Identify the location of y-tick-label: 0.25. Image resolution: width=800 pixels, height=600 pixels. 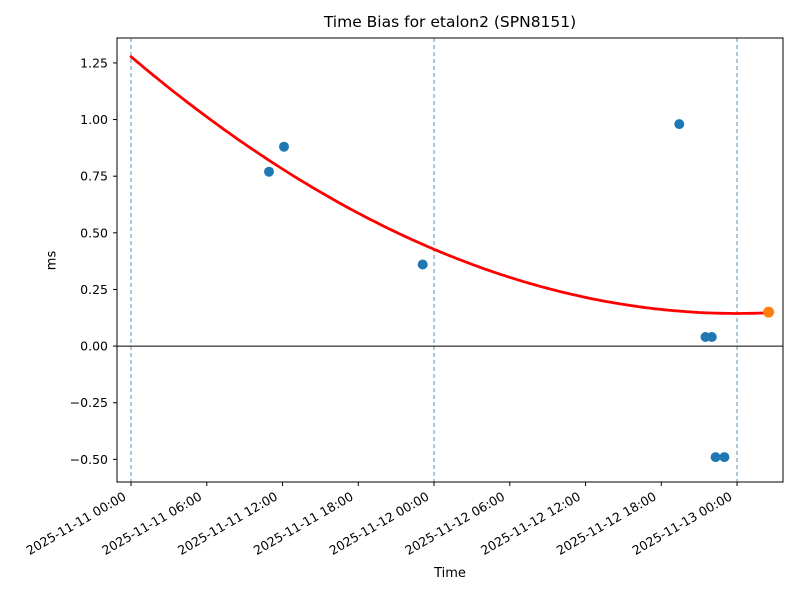
(94, 289).